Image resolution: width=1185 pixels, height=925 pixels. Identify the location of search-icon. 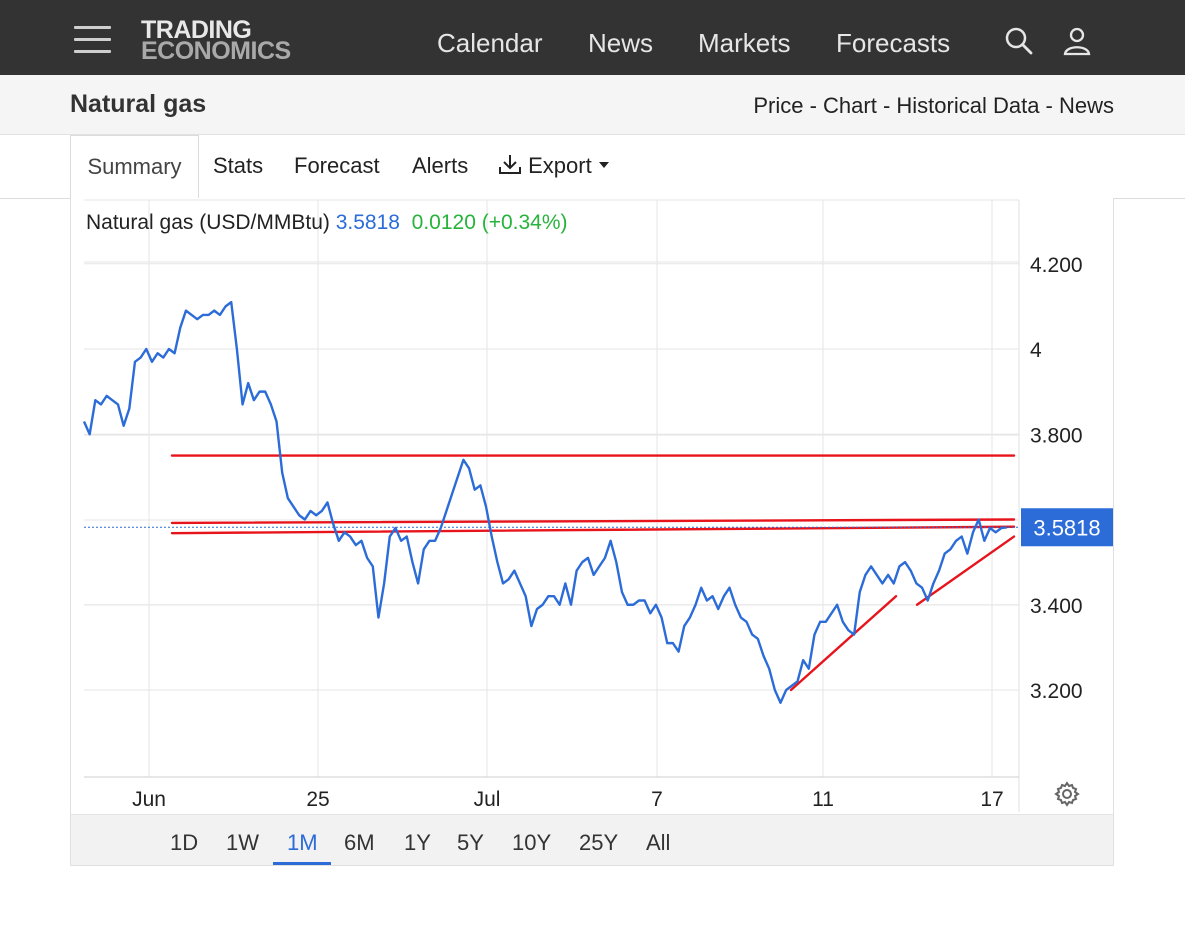
(1019, 41).